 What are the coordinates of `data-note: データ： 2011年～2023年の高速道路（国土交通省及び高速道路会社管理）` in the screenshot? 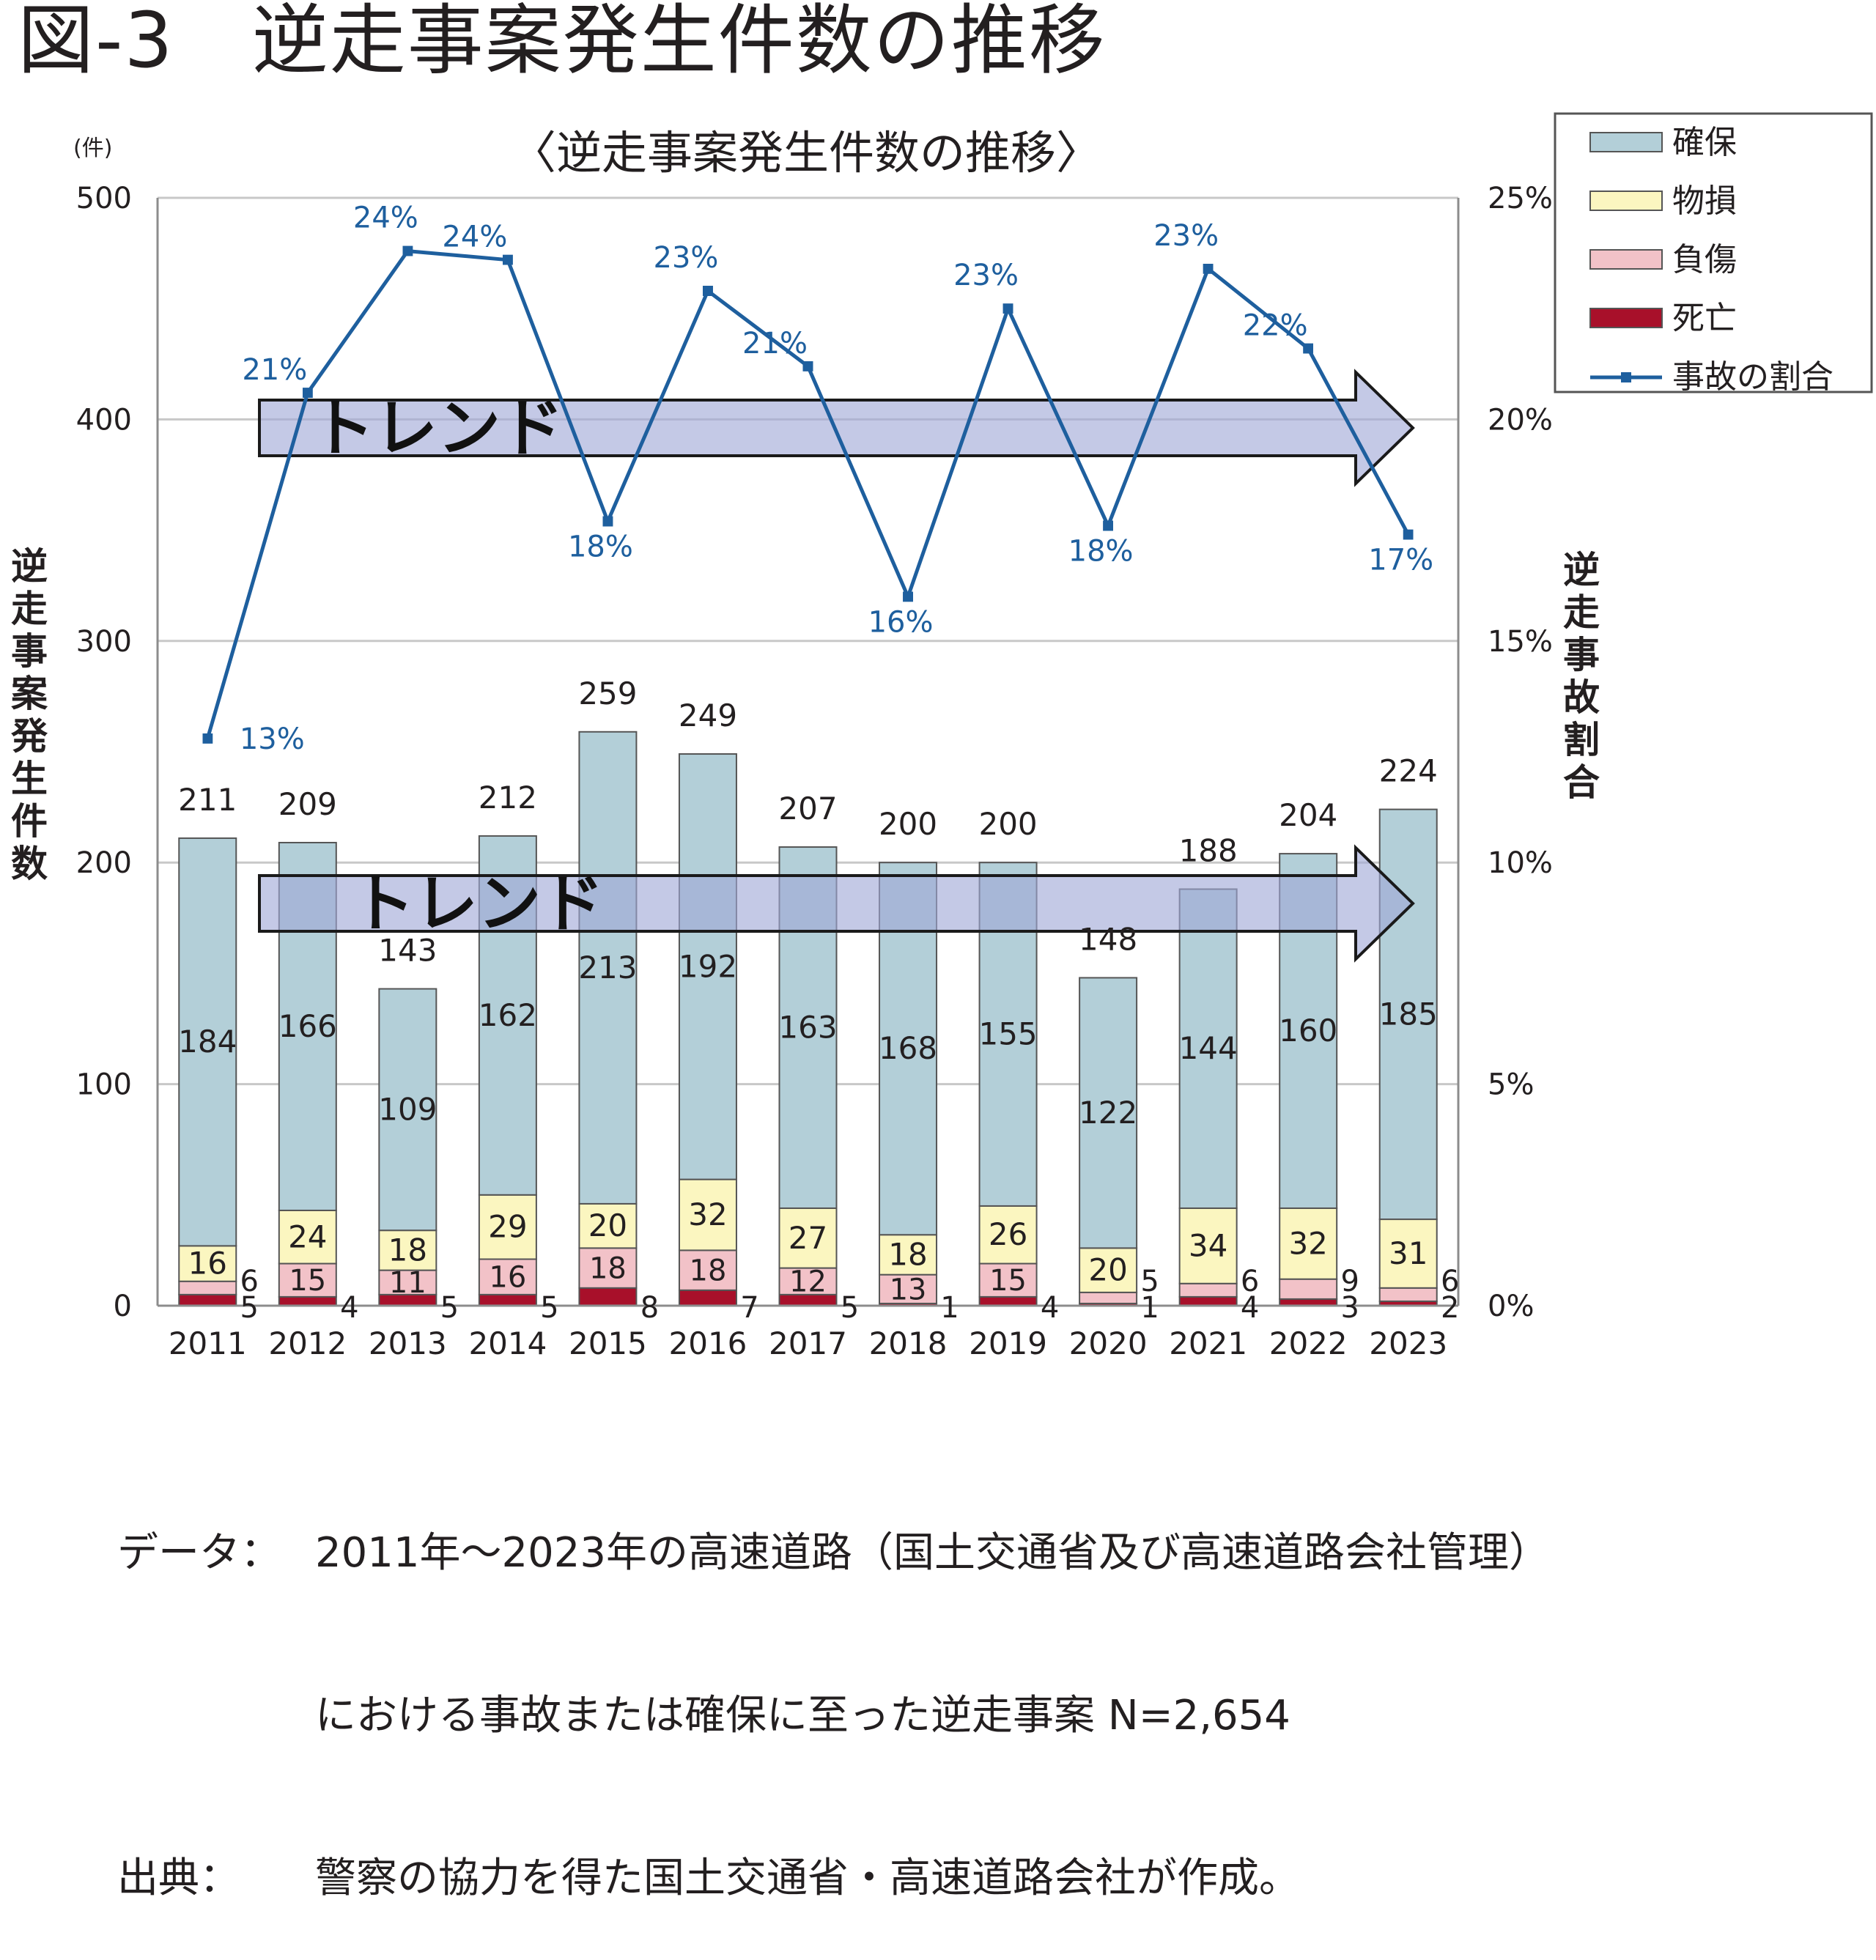 It's located at (833, 1553).